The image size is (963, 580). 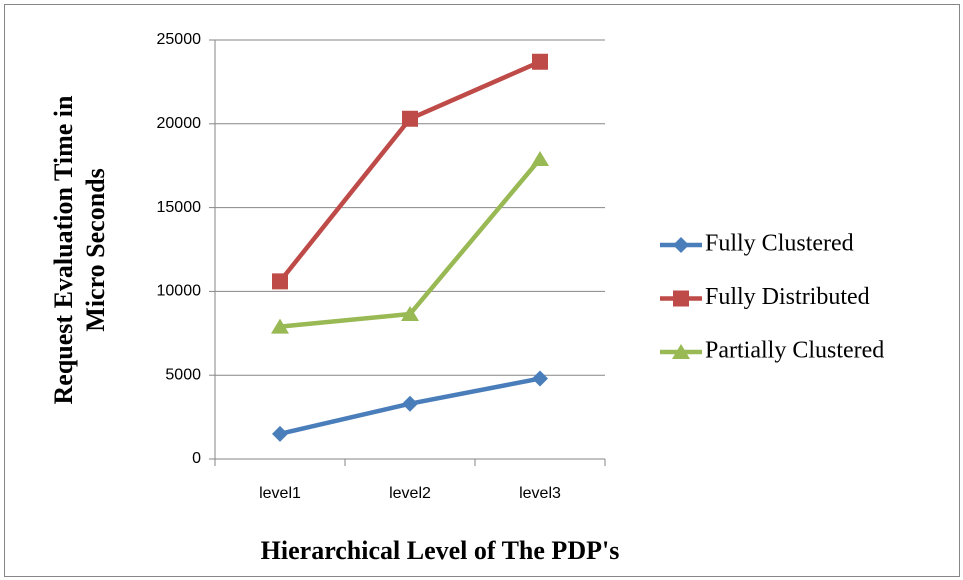 What do you see at coordinates (179, 39) in the screenshot?
I see `y-tick-label: 25000` at bounding box center [179, 39].